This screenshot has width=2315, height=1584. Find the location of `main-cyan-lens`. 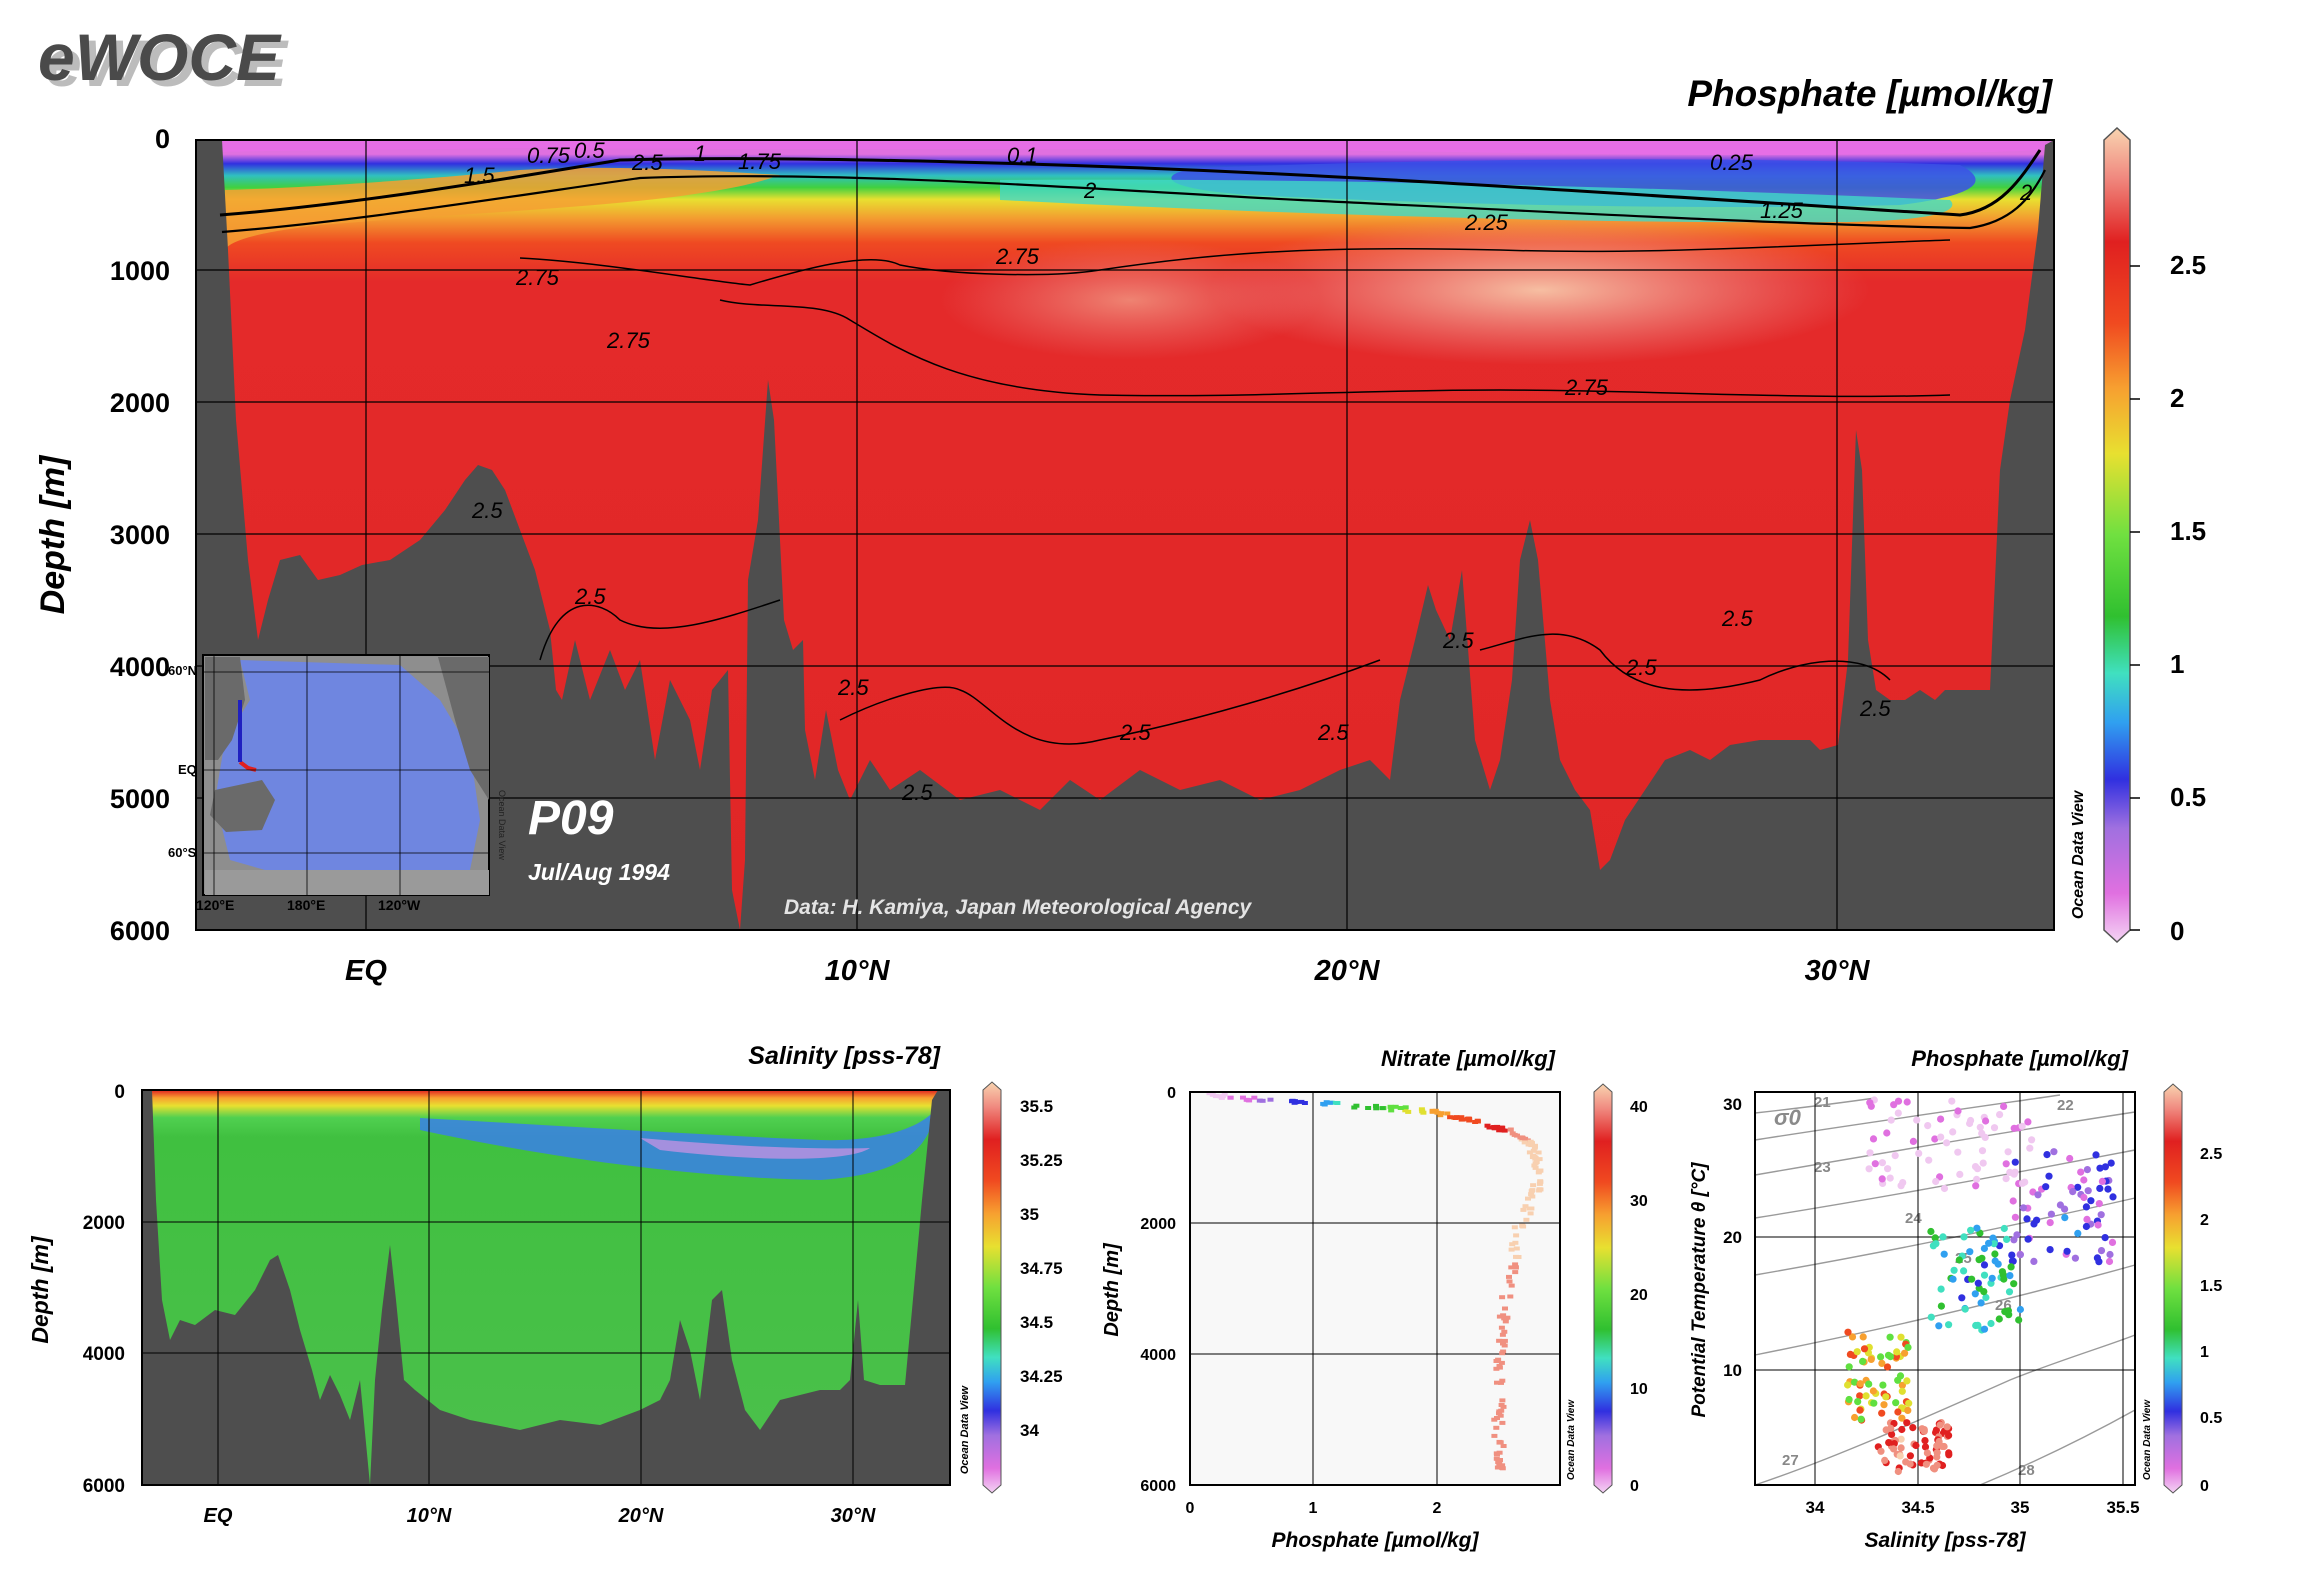

main-cyan-lens is located at coordinates (1476, 201).